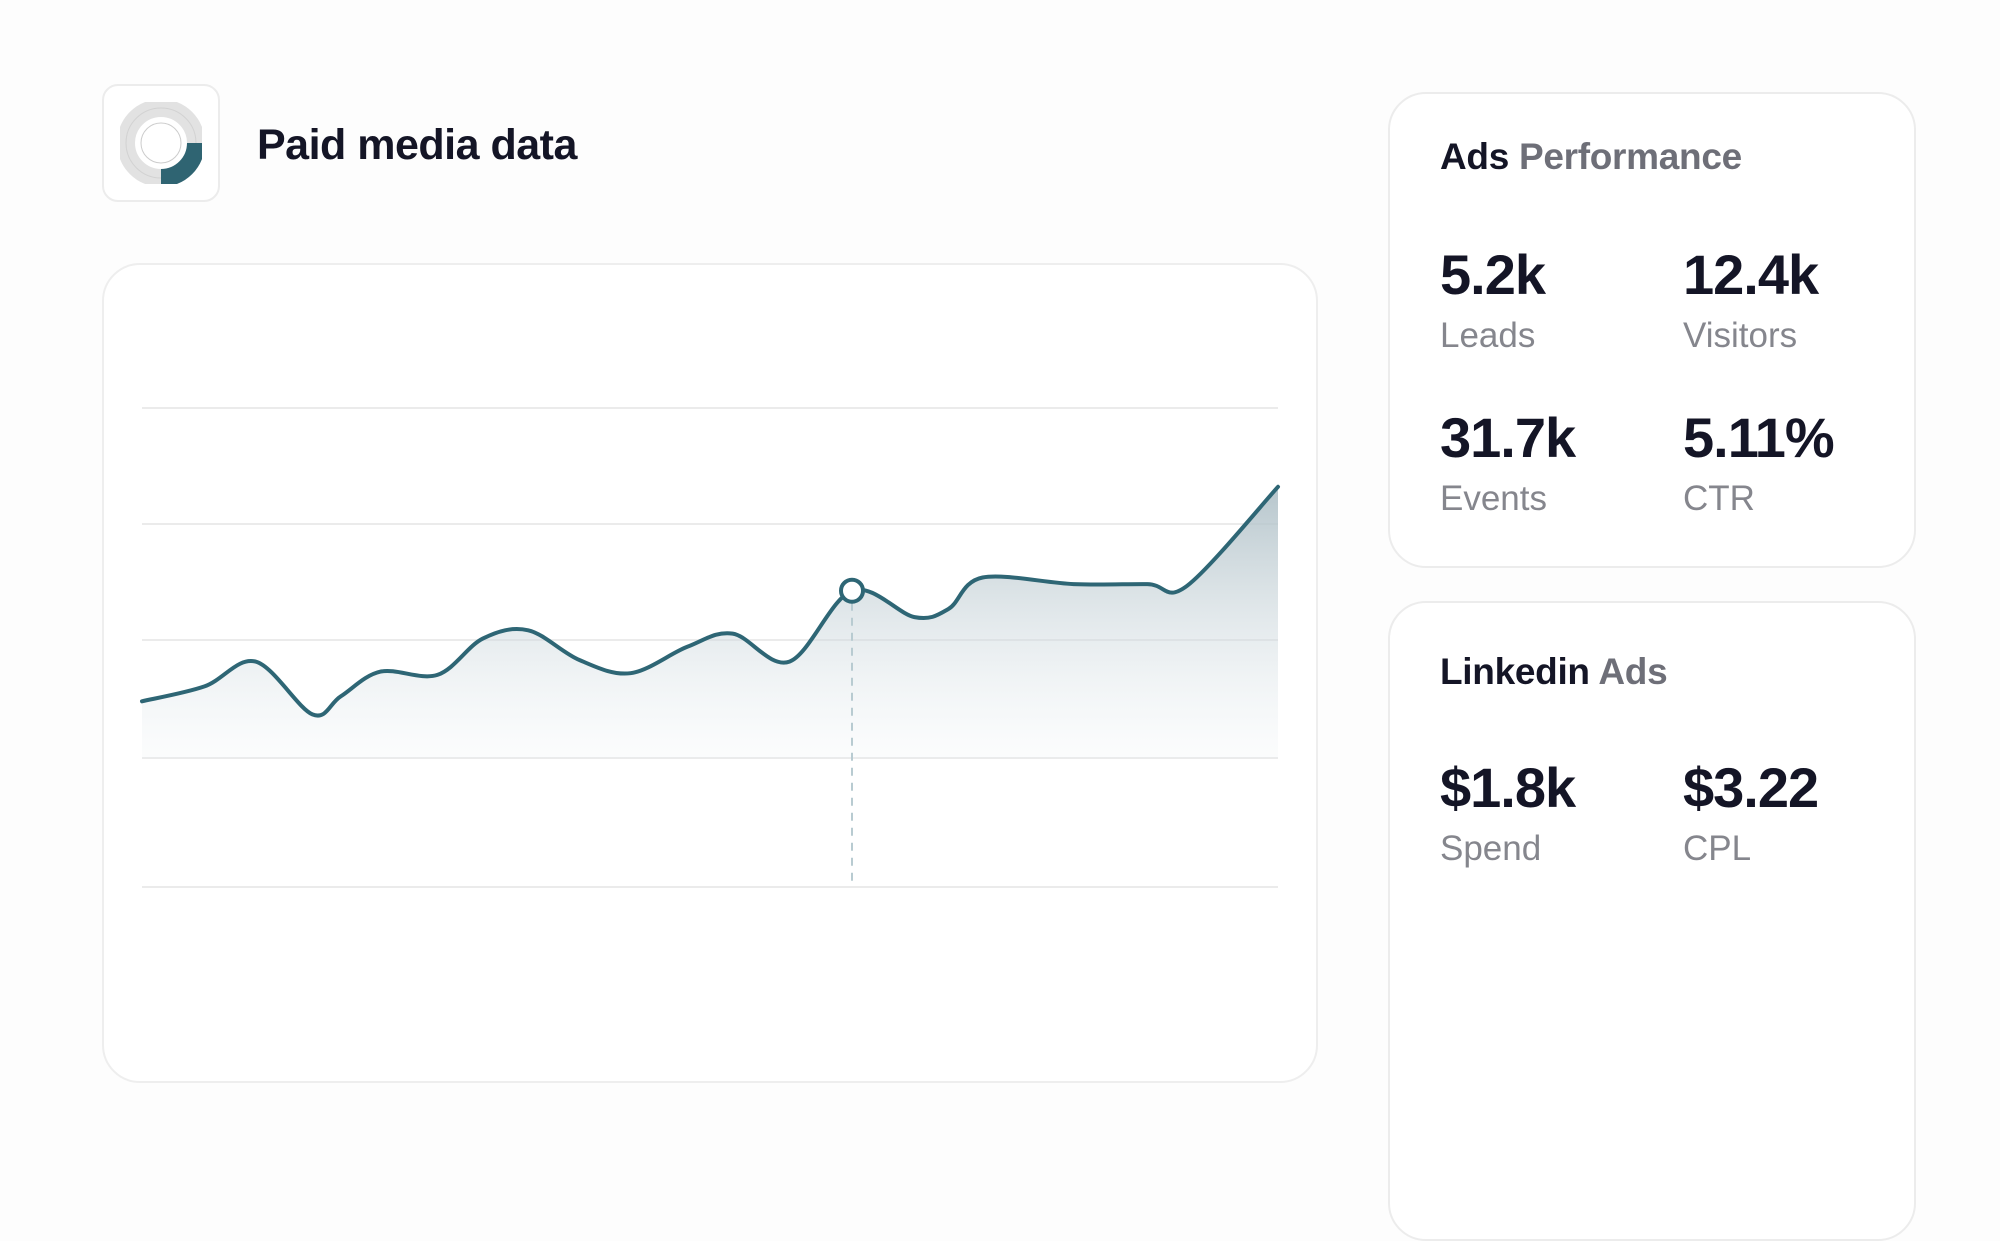 The width and height of the screenshot is (2000, 1241). I want to click on metric-leads: 5.2k Leads, so click(1493, 300).